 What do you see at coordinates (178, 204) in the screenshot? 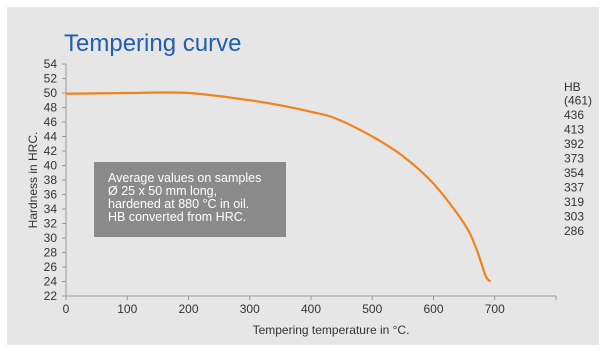
I see `annotation-line: hardened at 880 °C in oil.` at bounding box center [178, 204].